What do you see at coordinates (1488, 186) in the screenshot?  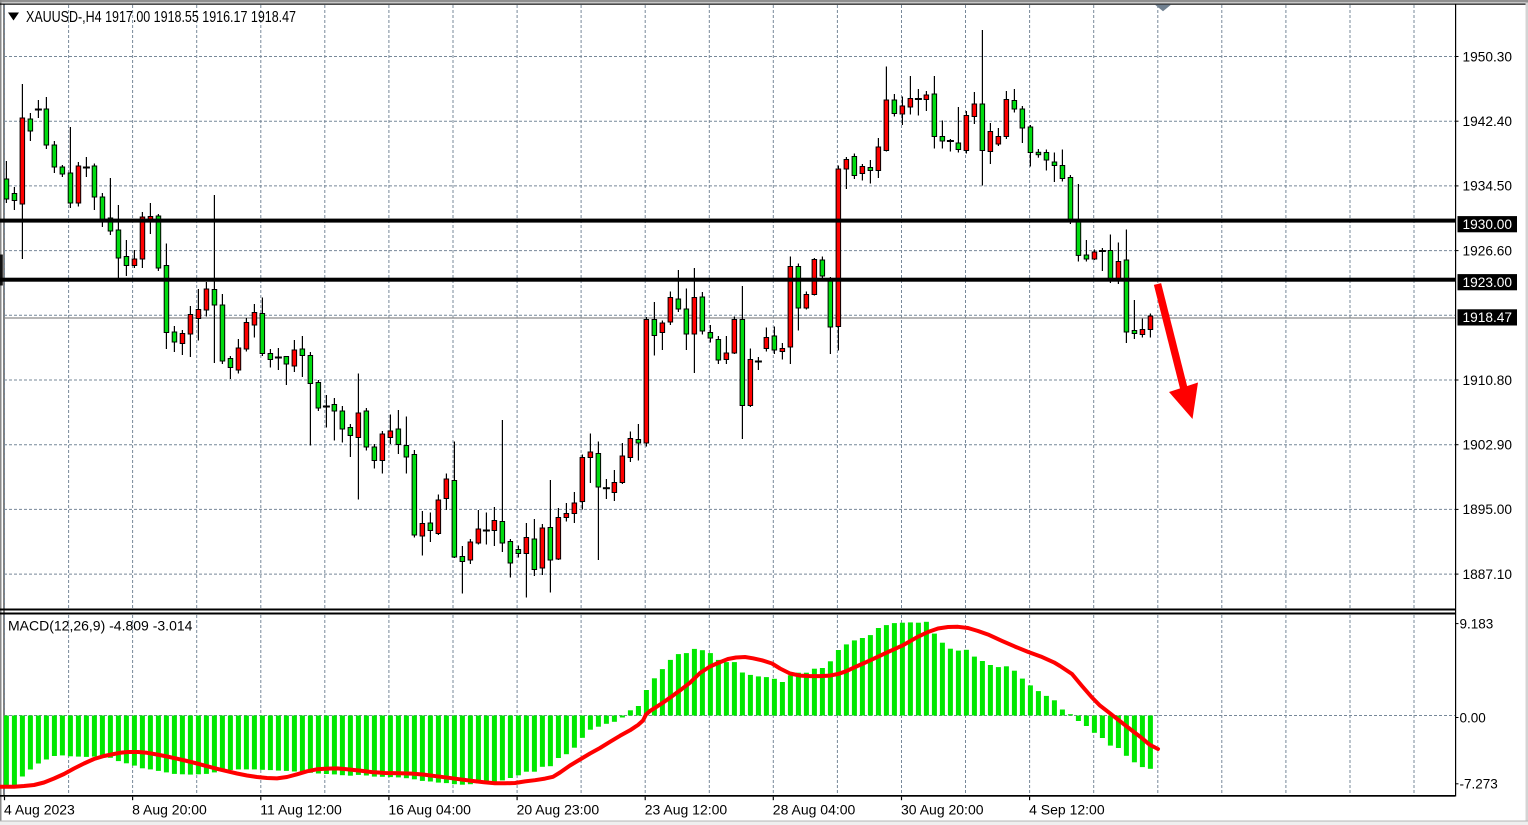 I see `svg-text: 1934.50` at bounding box center [1488, 186].